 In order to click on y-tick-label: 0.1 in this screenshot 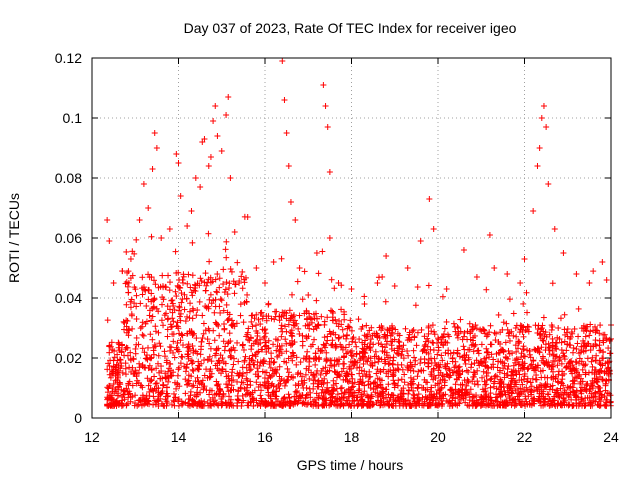, I will do `click(73, 118)`.